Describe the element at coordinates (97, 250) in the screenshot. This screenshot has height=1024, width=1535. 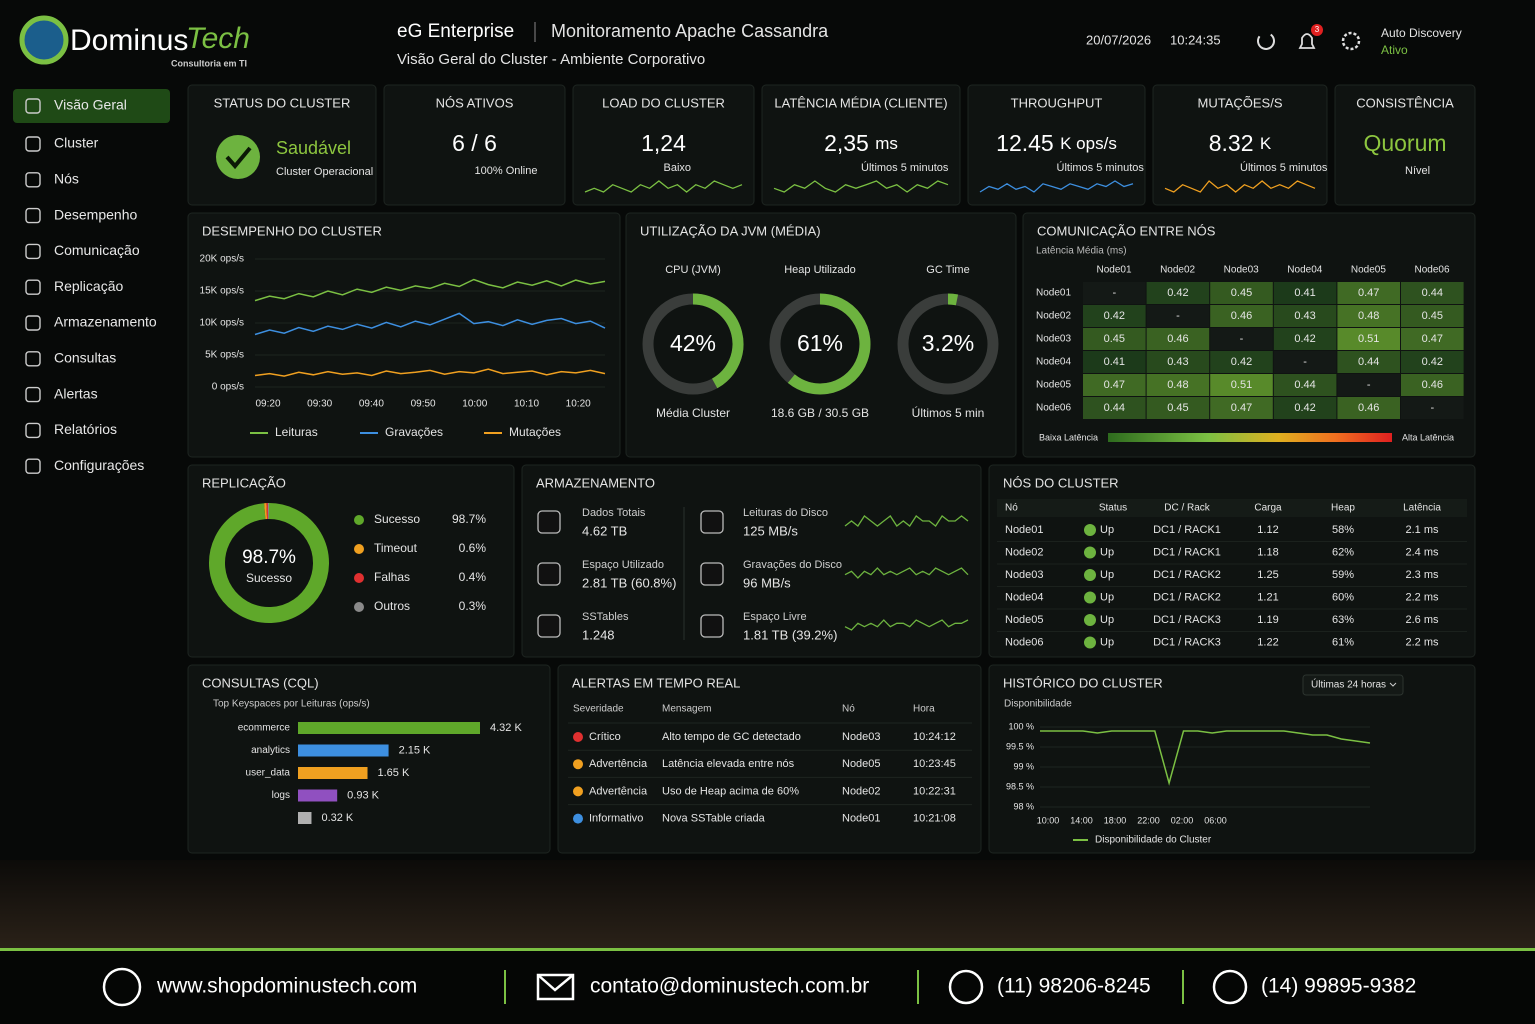
I see `nav-item: Comunicação` at that location.